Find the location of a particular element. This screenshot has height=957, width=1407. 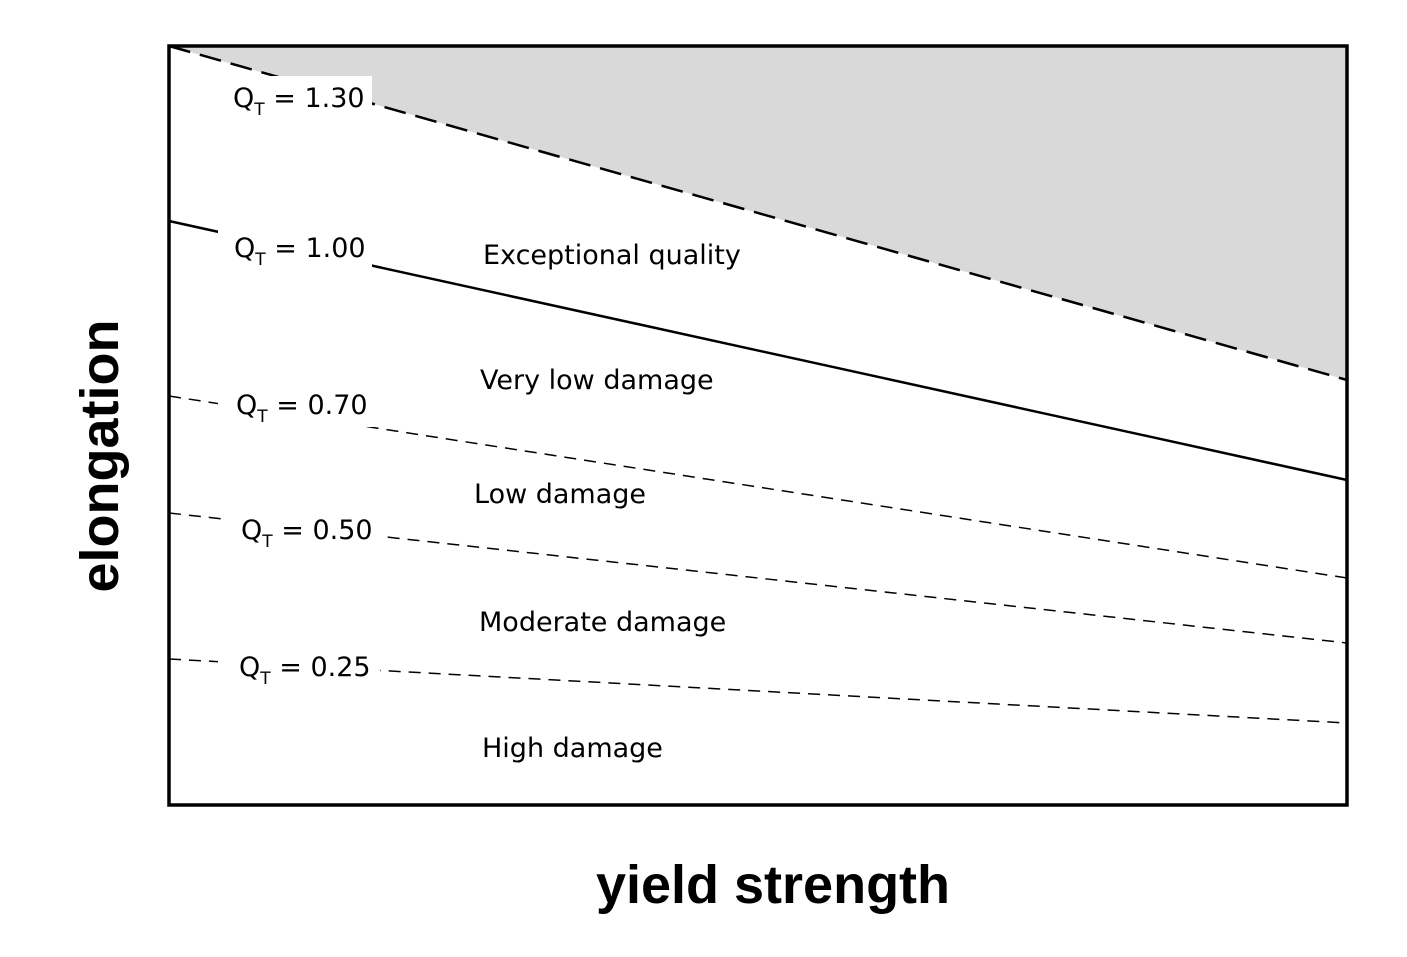

curve-label: QT = 1.00 is located at coordinates (300, 251).